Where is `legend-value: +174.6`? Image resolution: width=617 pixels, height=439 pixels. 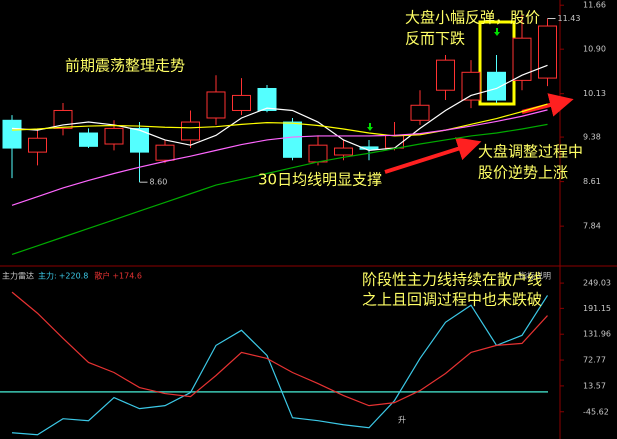 legend-value: +174.6 is located at coordinates (127, 276).